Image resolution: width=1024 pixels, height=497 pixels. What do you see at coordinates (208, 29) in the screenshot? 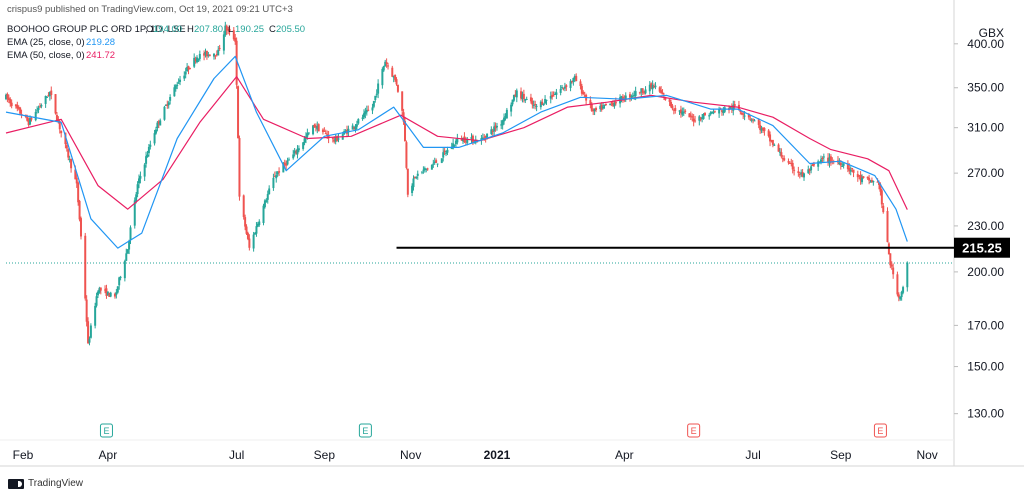
I see `legend-ohlc-value: 207.80` at bounding box center [208, 29].